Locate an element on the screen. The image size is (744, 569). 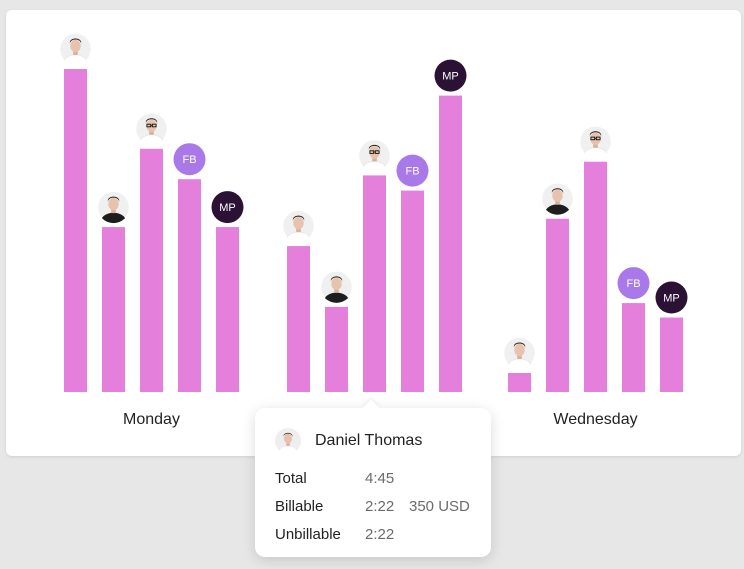
tooltip-row-value: 4:45 is located at coordinates (380, 478).